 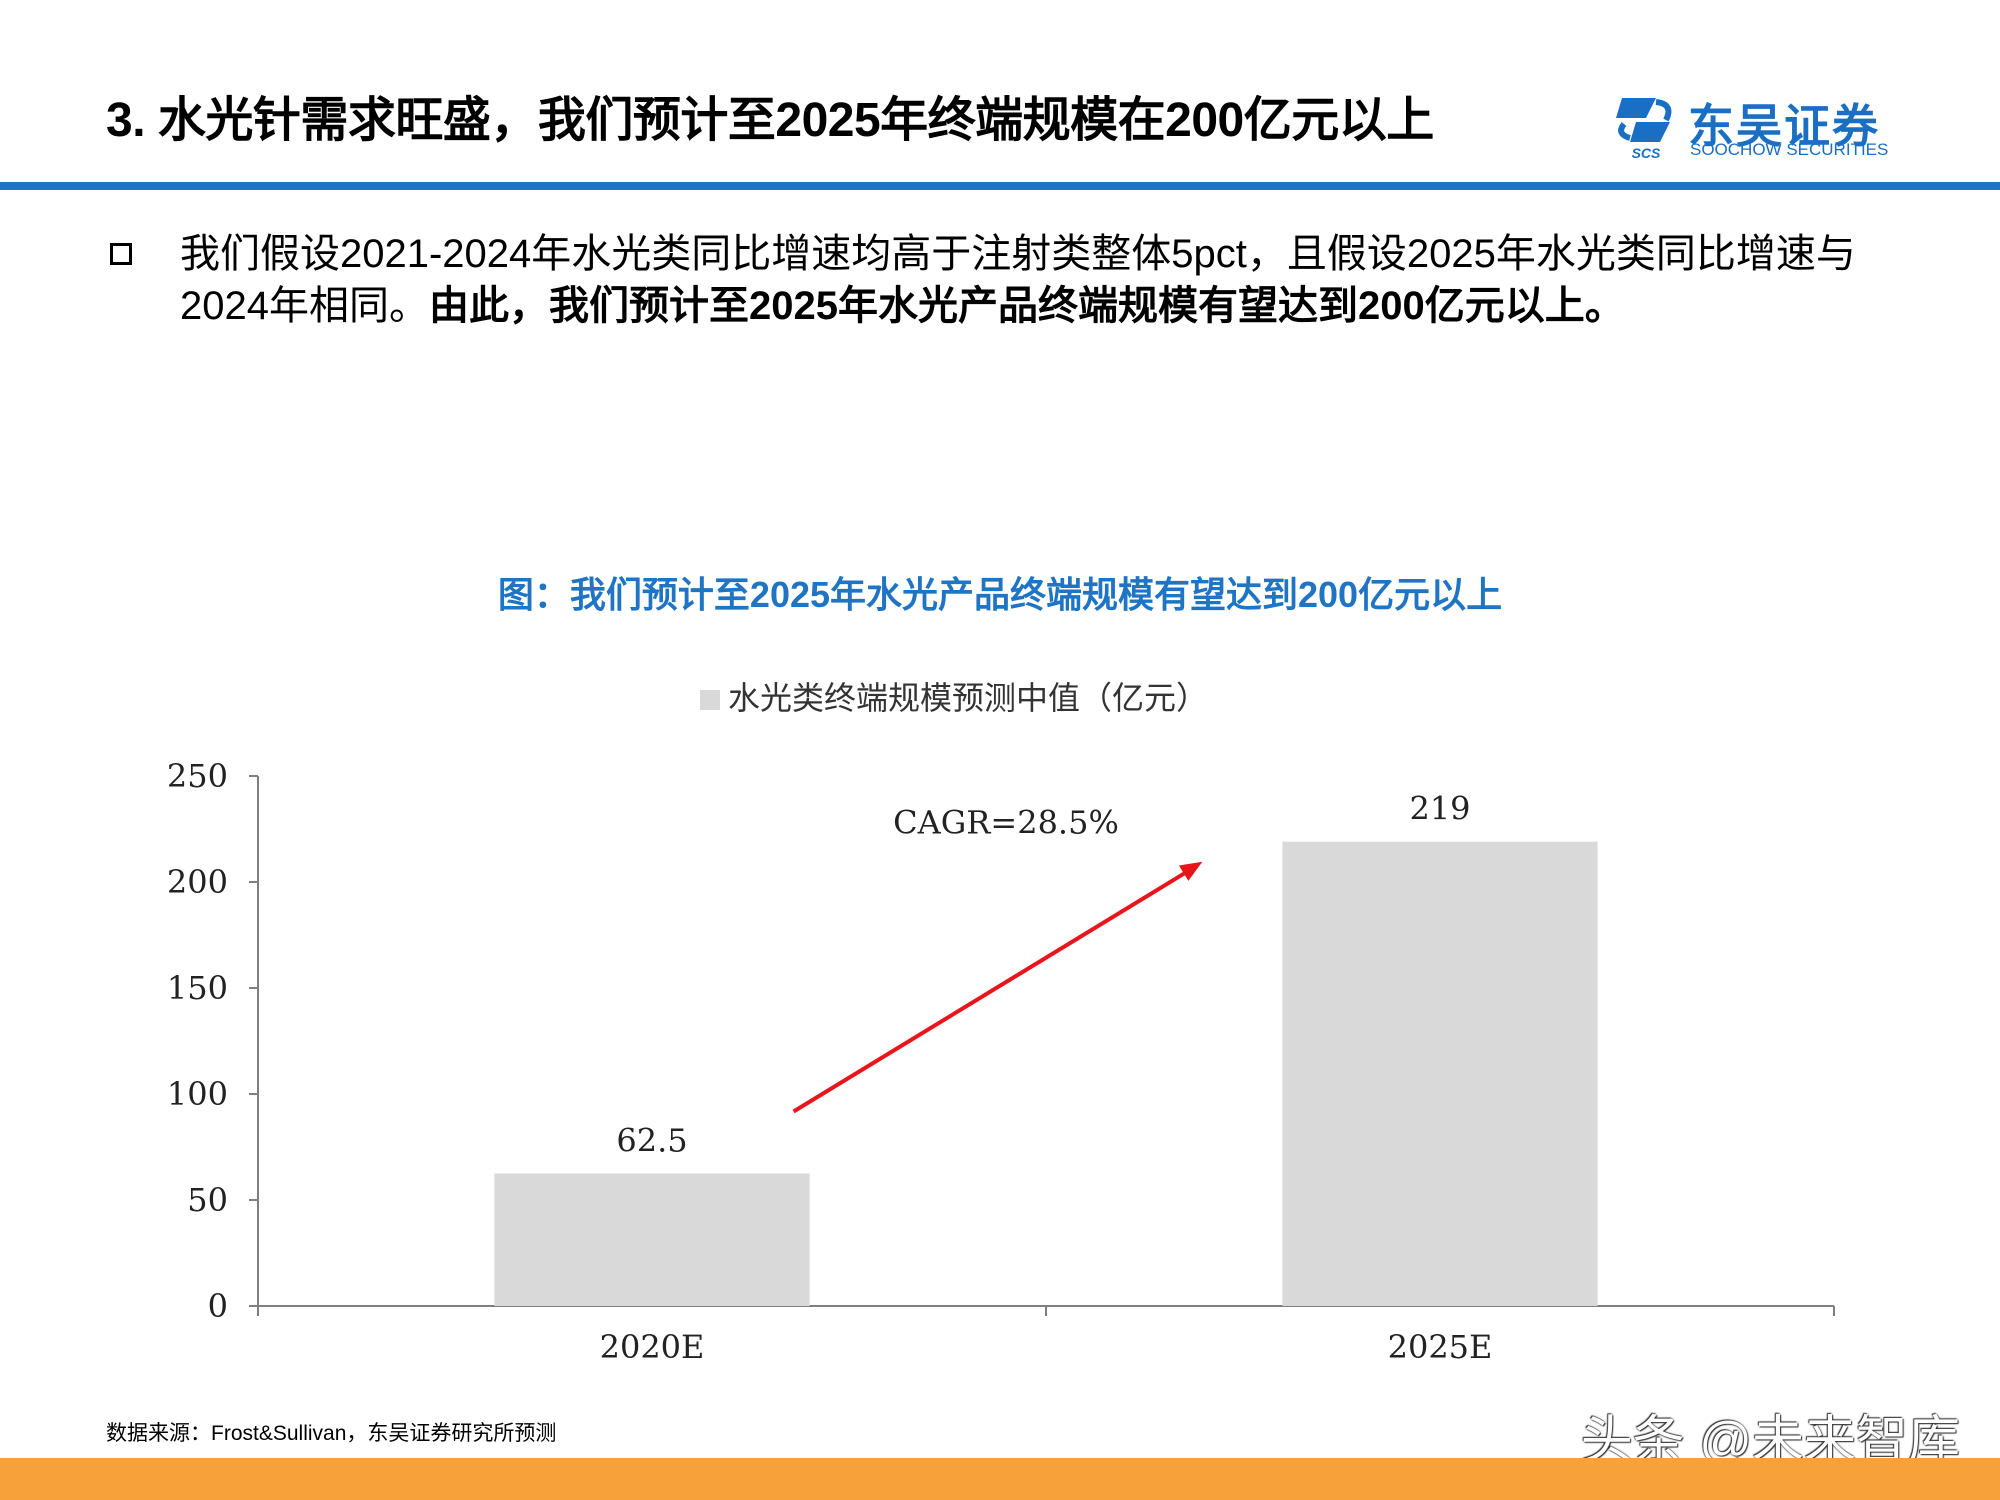 I want to click on data-label-2025E: 219, so click(x=1439, y=809).